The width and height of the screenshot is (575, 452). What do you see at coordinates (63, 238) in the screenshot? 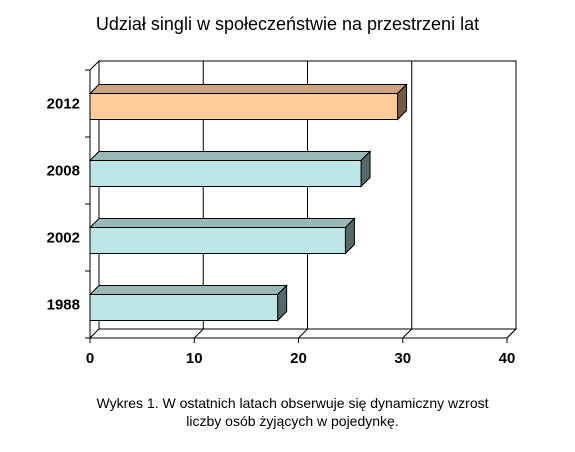
I see `y-tick-label: 2002` at bounding box center [63, 238].